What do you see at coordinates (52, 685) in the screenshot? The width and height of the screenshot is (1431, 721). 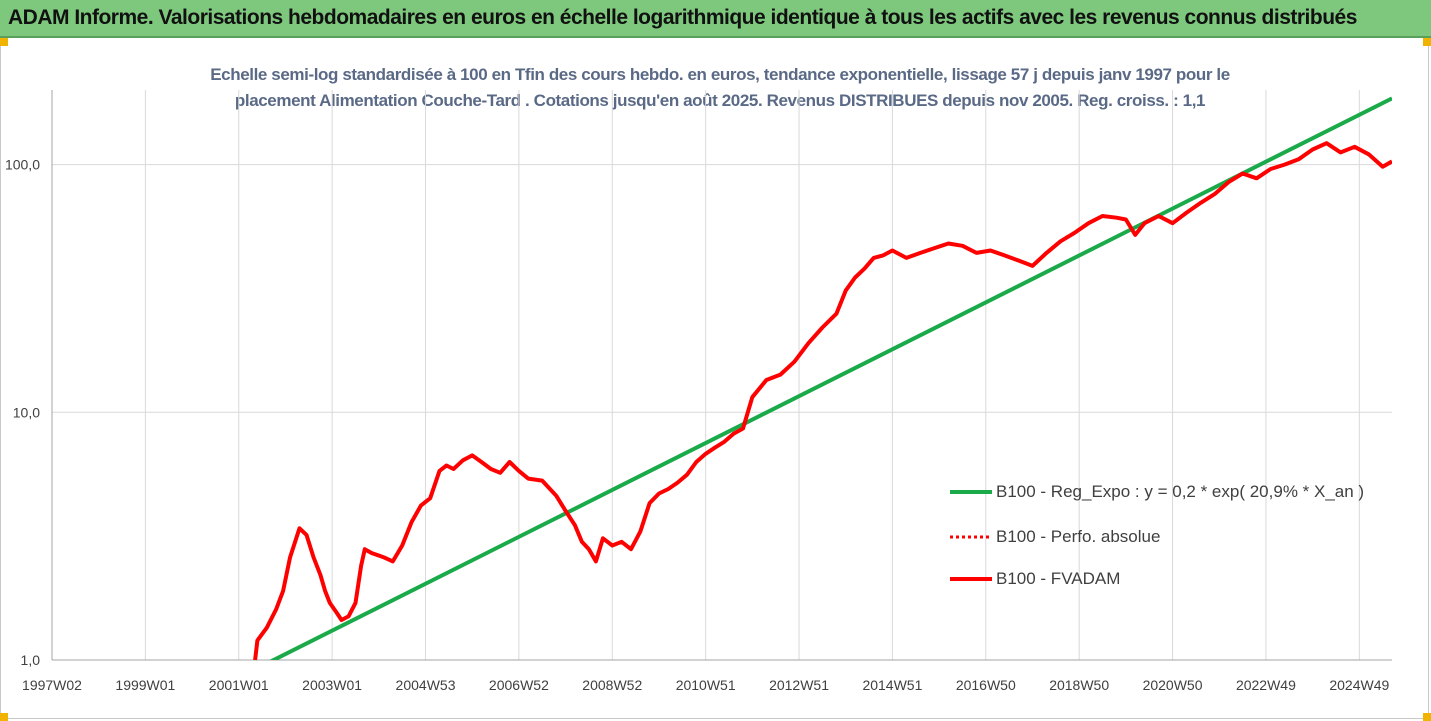 I see `x-tick-label-0: 1997W02` at bounding box center [52, 685].